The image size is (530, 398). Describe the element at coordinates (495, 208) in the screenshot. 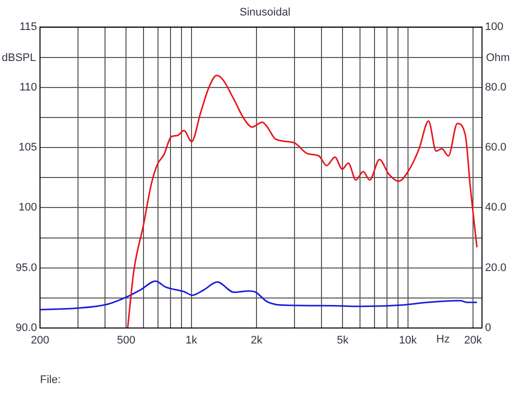

I see `y2-tick-label: 40.0` at that location.